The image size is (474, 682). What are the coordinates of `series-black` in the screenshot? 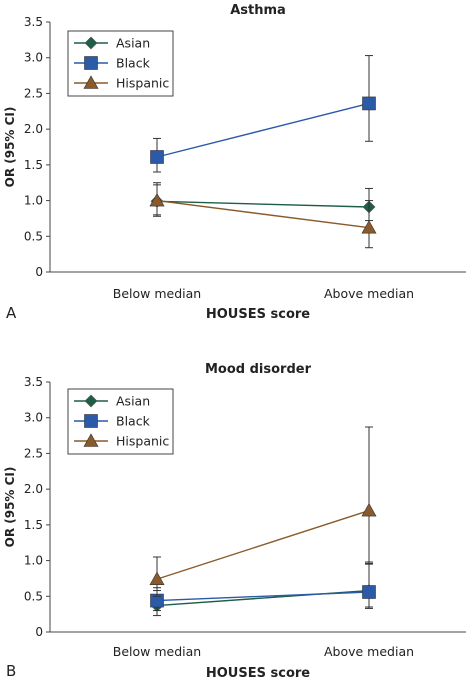 It's located at (263, 114).